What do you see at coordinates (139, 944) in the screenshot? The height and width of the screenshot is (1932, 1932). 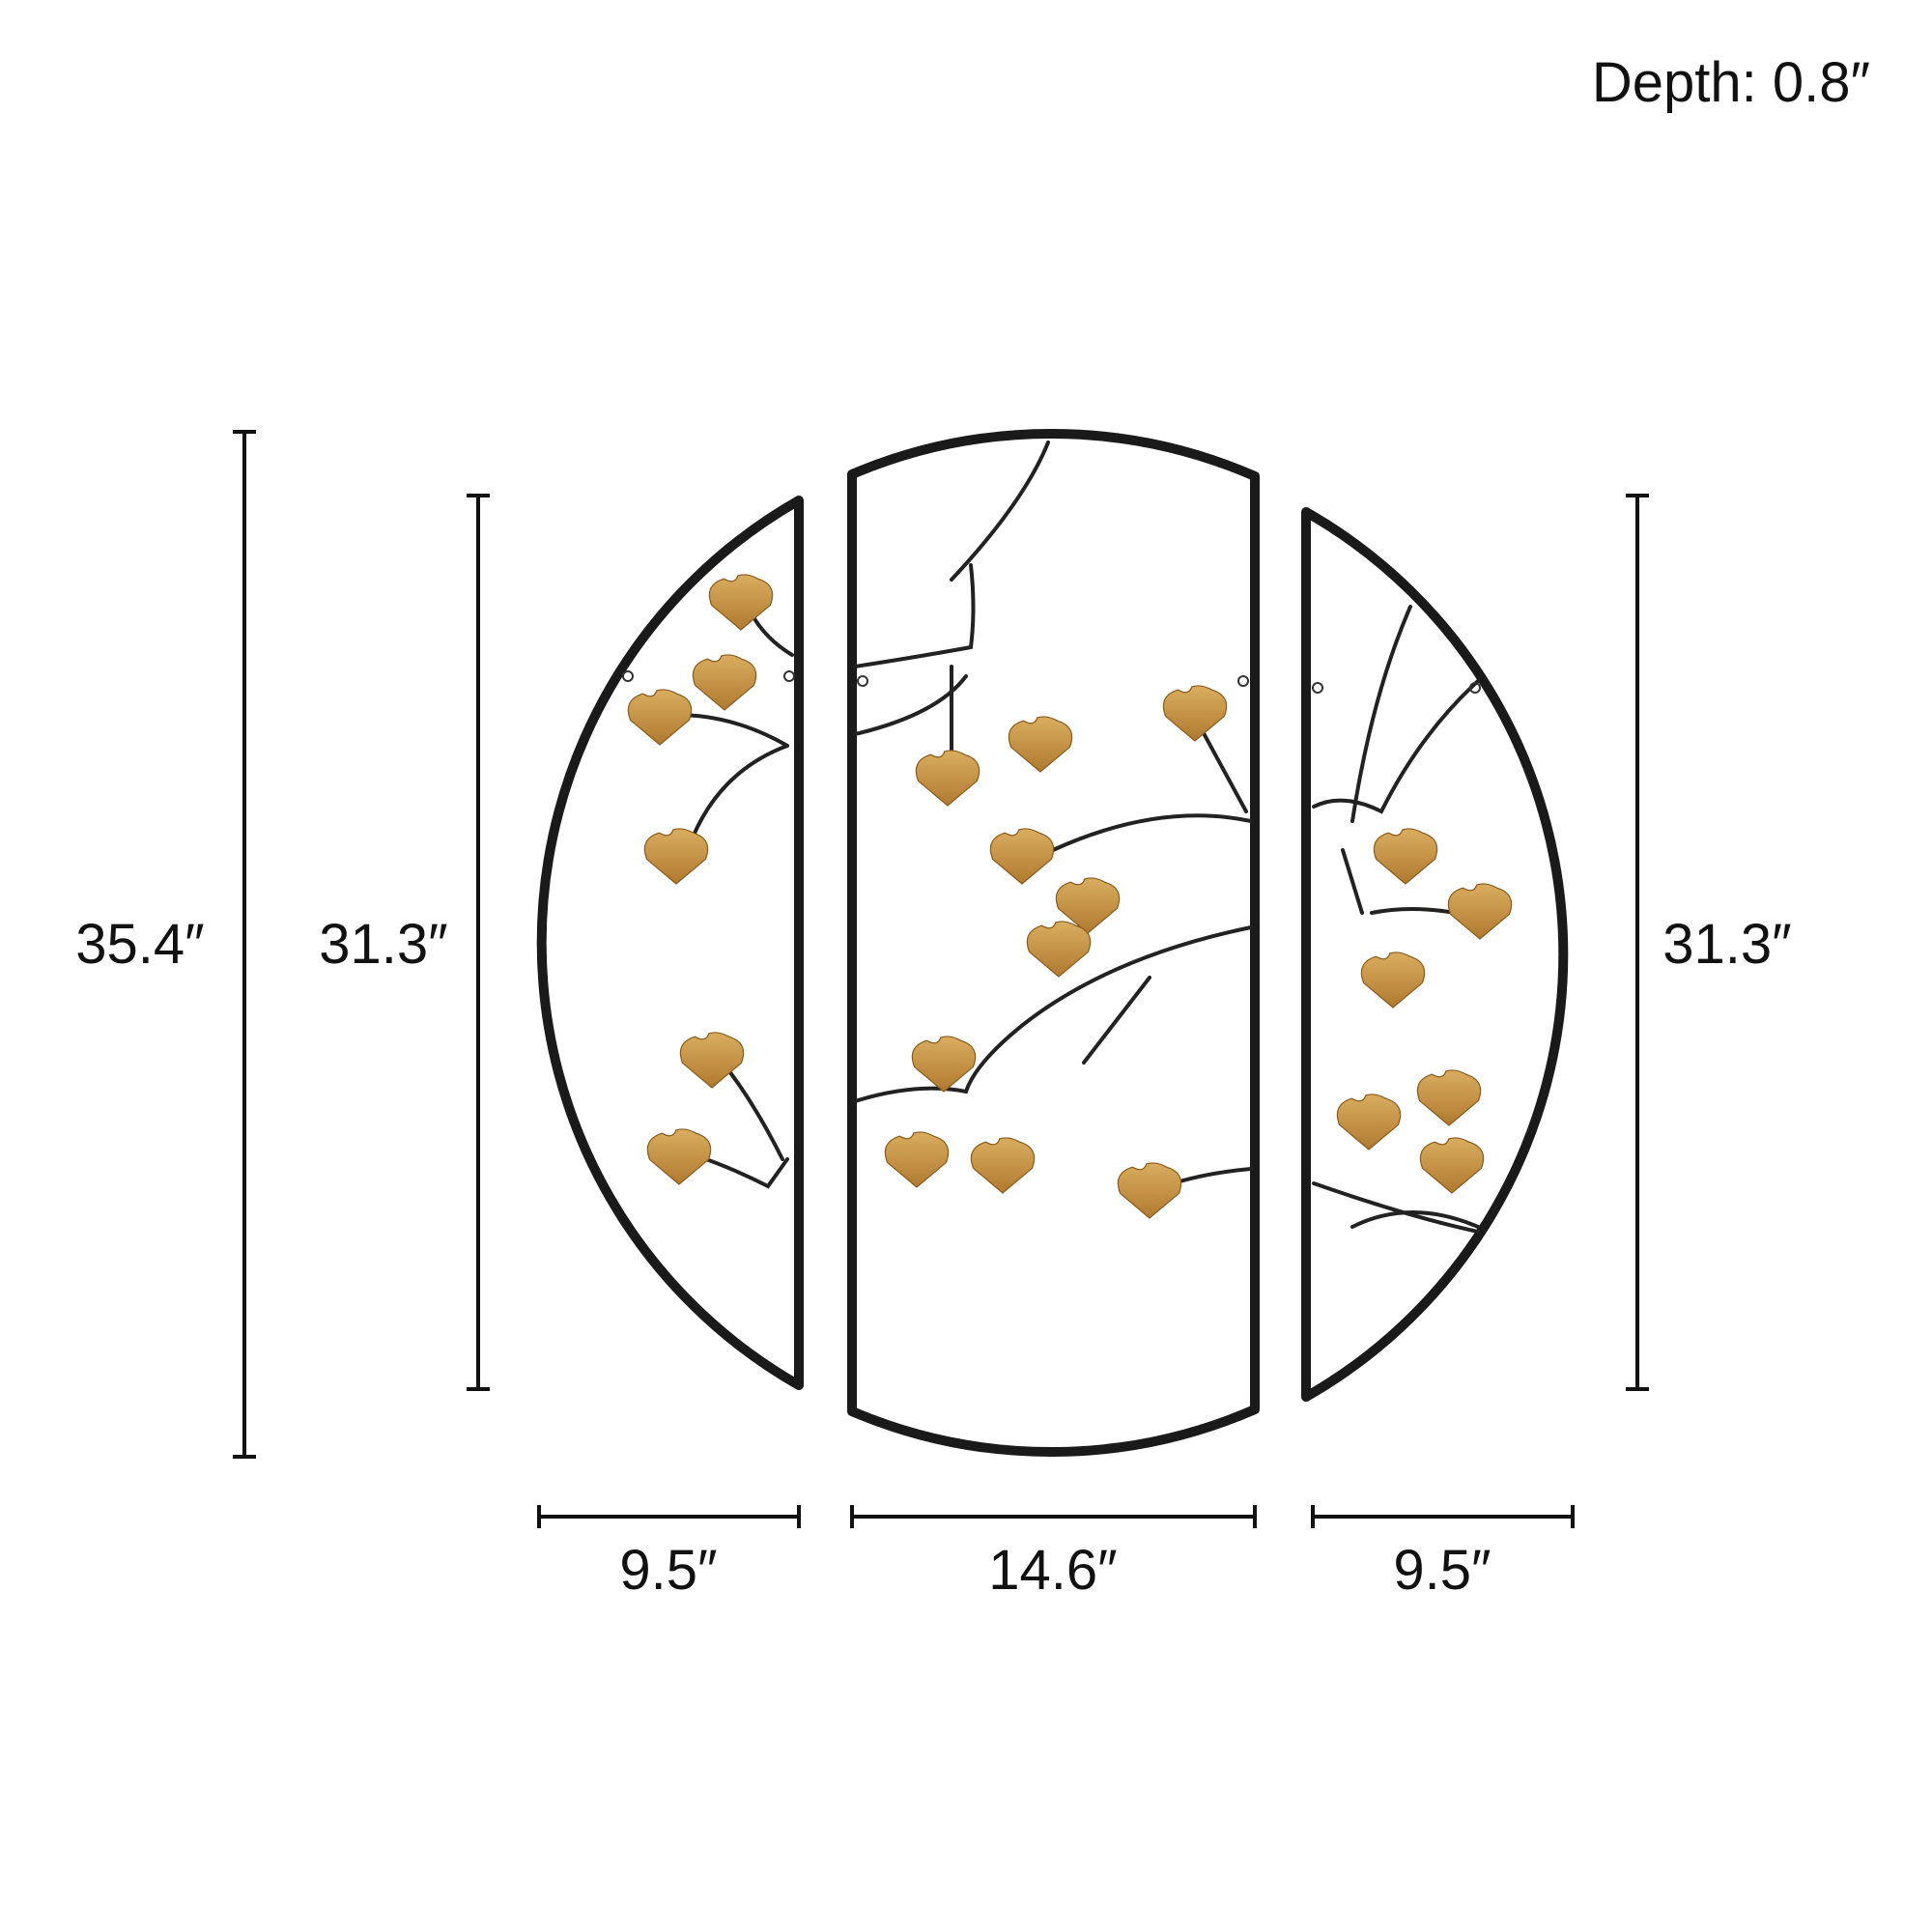 I see `overall-height-label: 35.4″` at bounding box center [139, 944].